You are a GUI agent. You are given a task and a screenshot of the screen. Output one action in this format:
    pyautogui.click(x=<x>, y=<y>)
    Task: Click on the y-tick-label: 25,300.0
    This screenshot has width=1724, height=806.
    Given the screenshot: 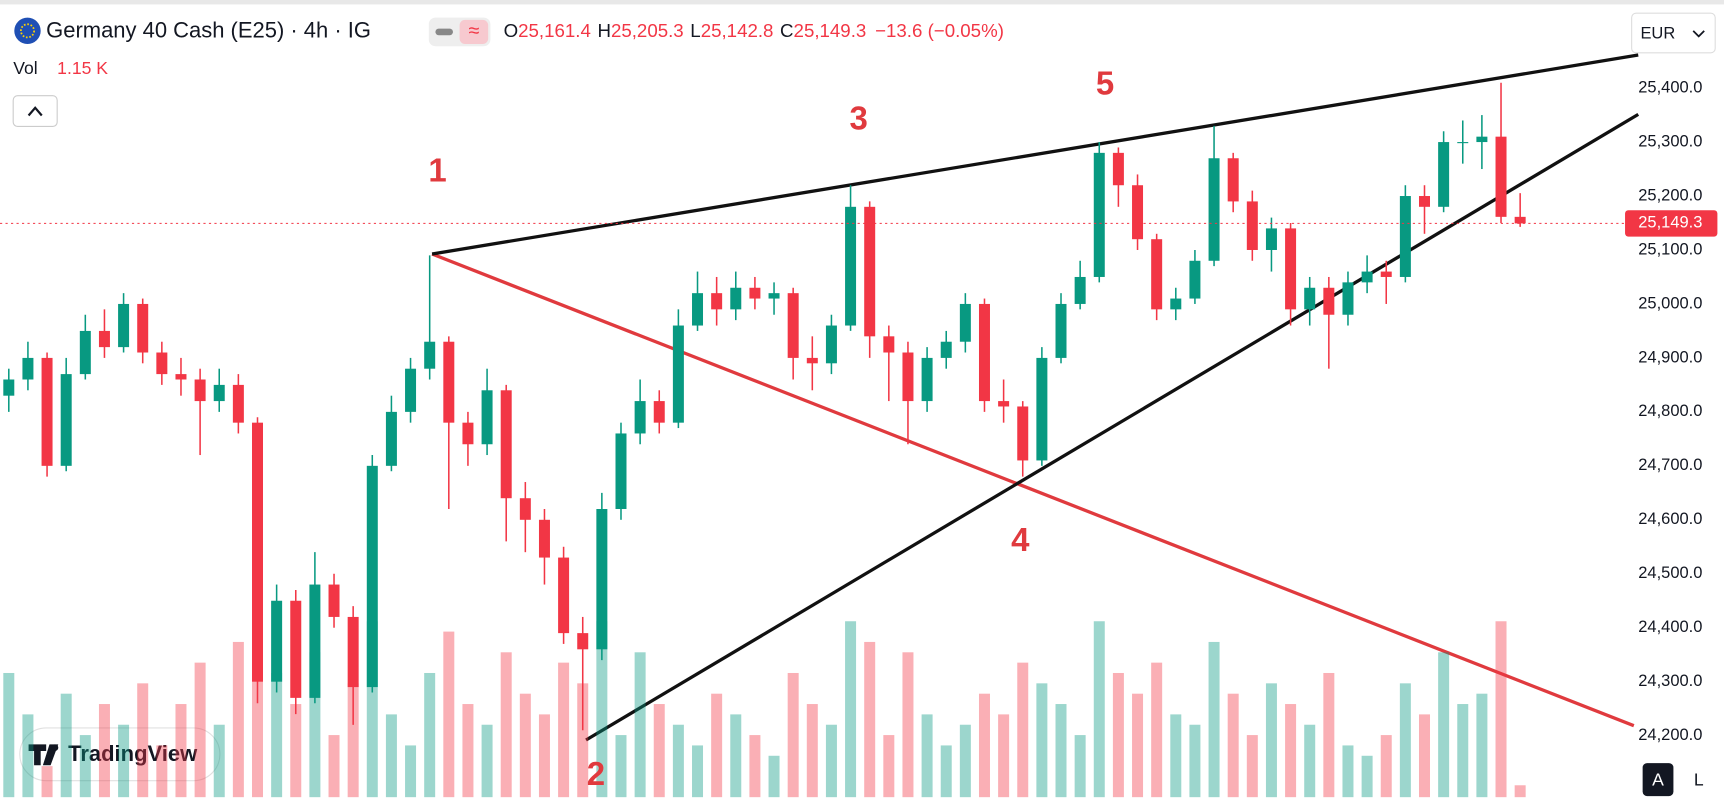 What is the action you would take?
    pyautogui.click(x=1670, y=141)
    